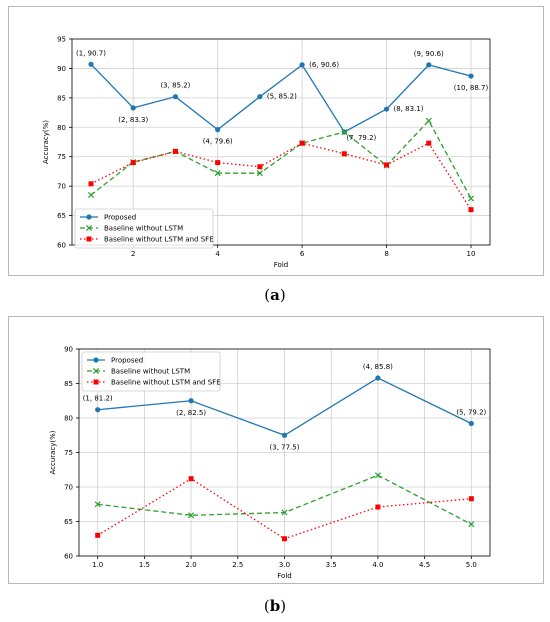  Describe the element at coordinates (97, 565) in the screenshot. I see `x-tick-label: 1.0` at that location.